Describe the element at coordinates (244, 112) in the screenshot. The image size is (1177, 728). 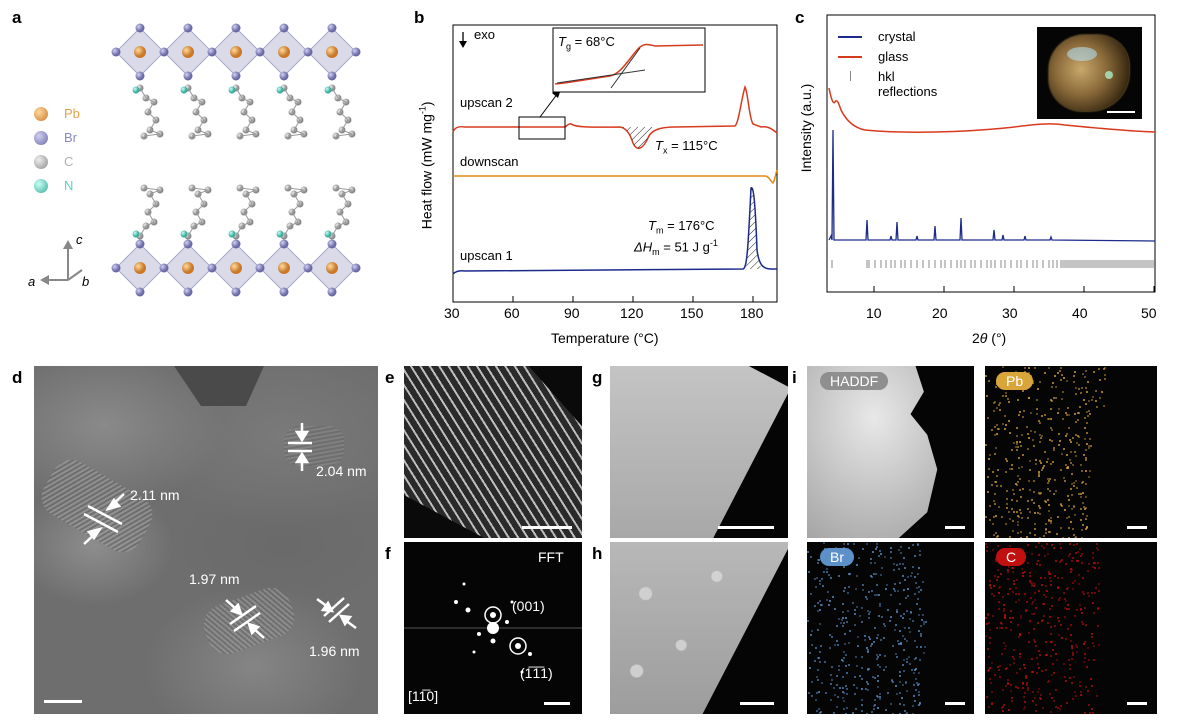
I see `top-organic-layer` at that location.